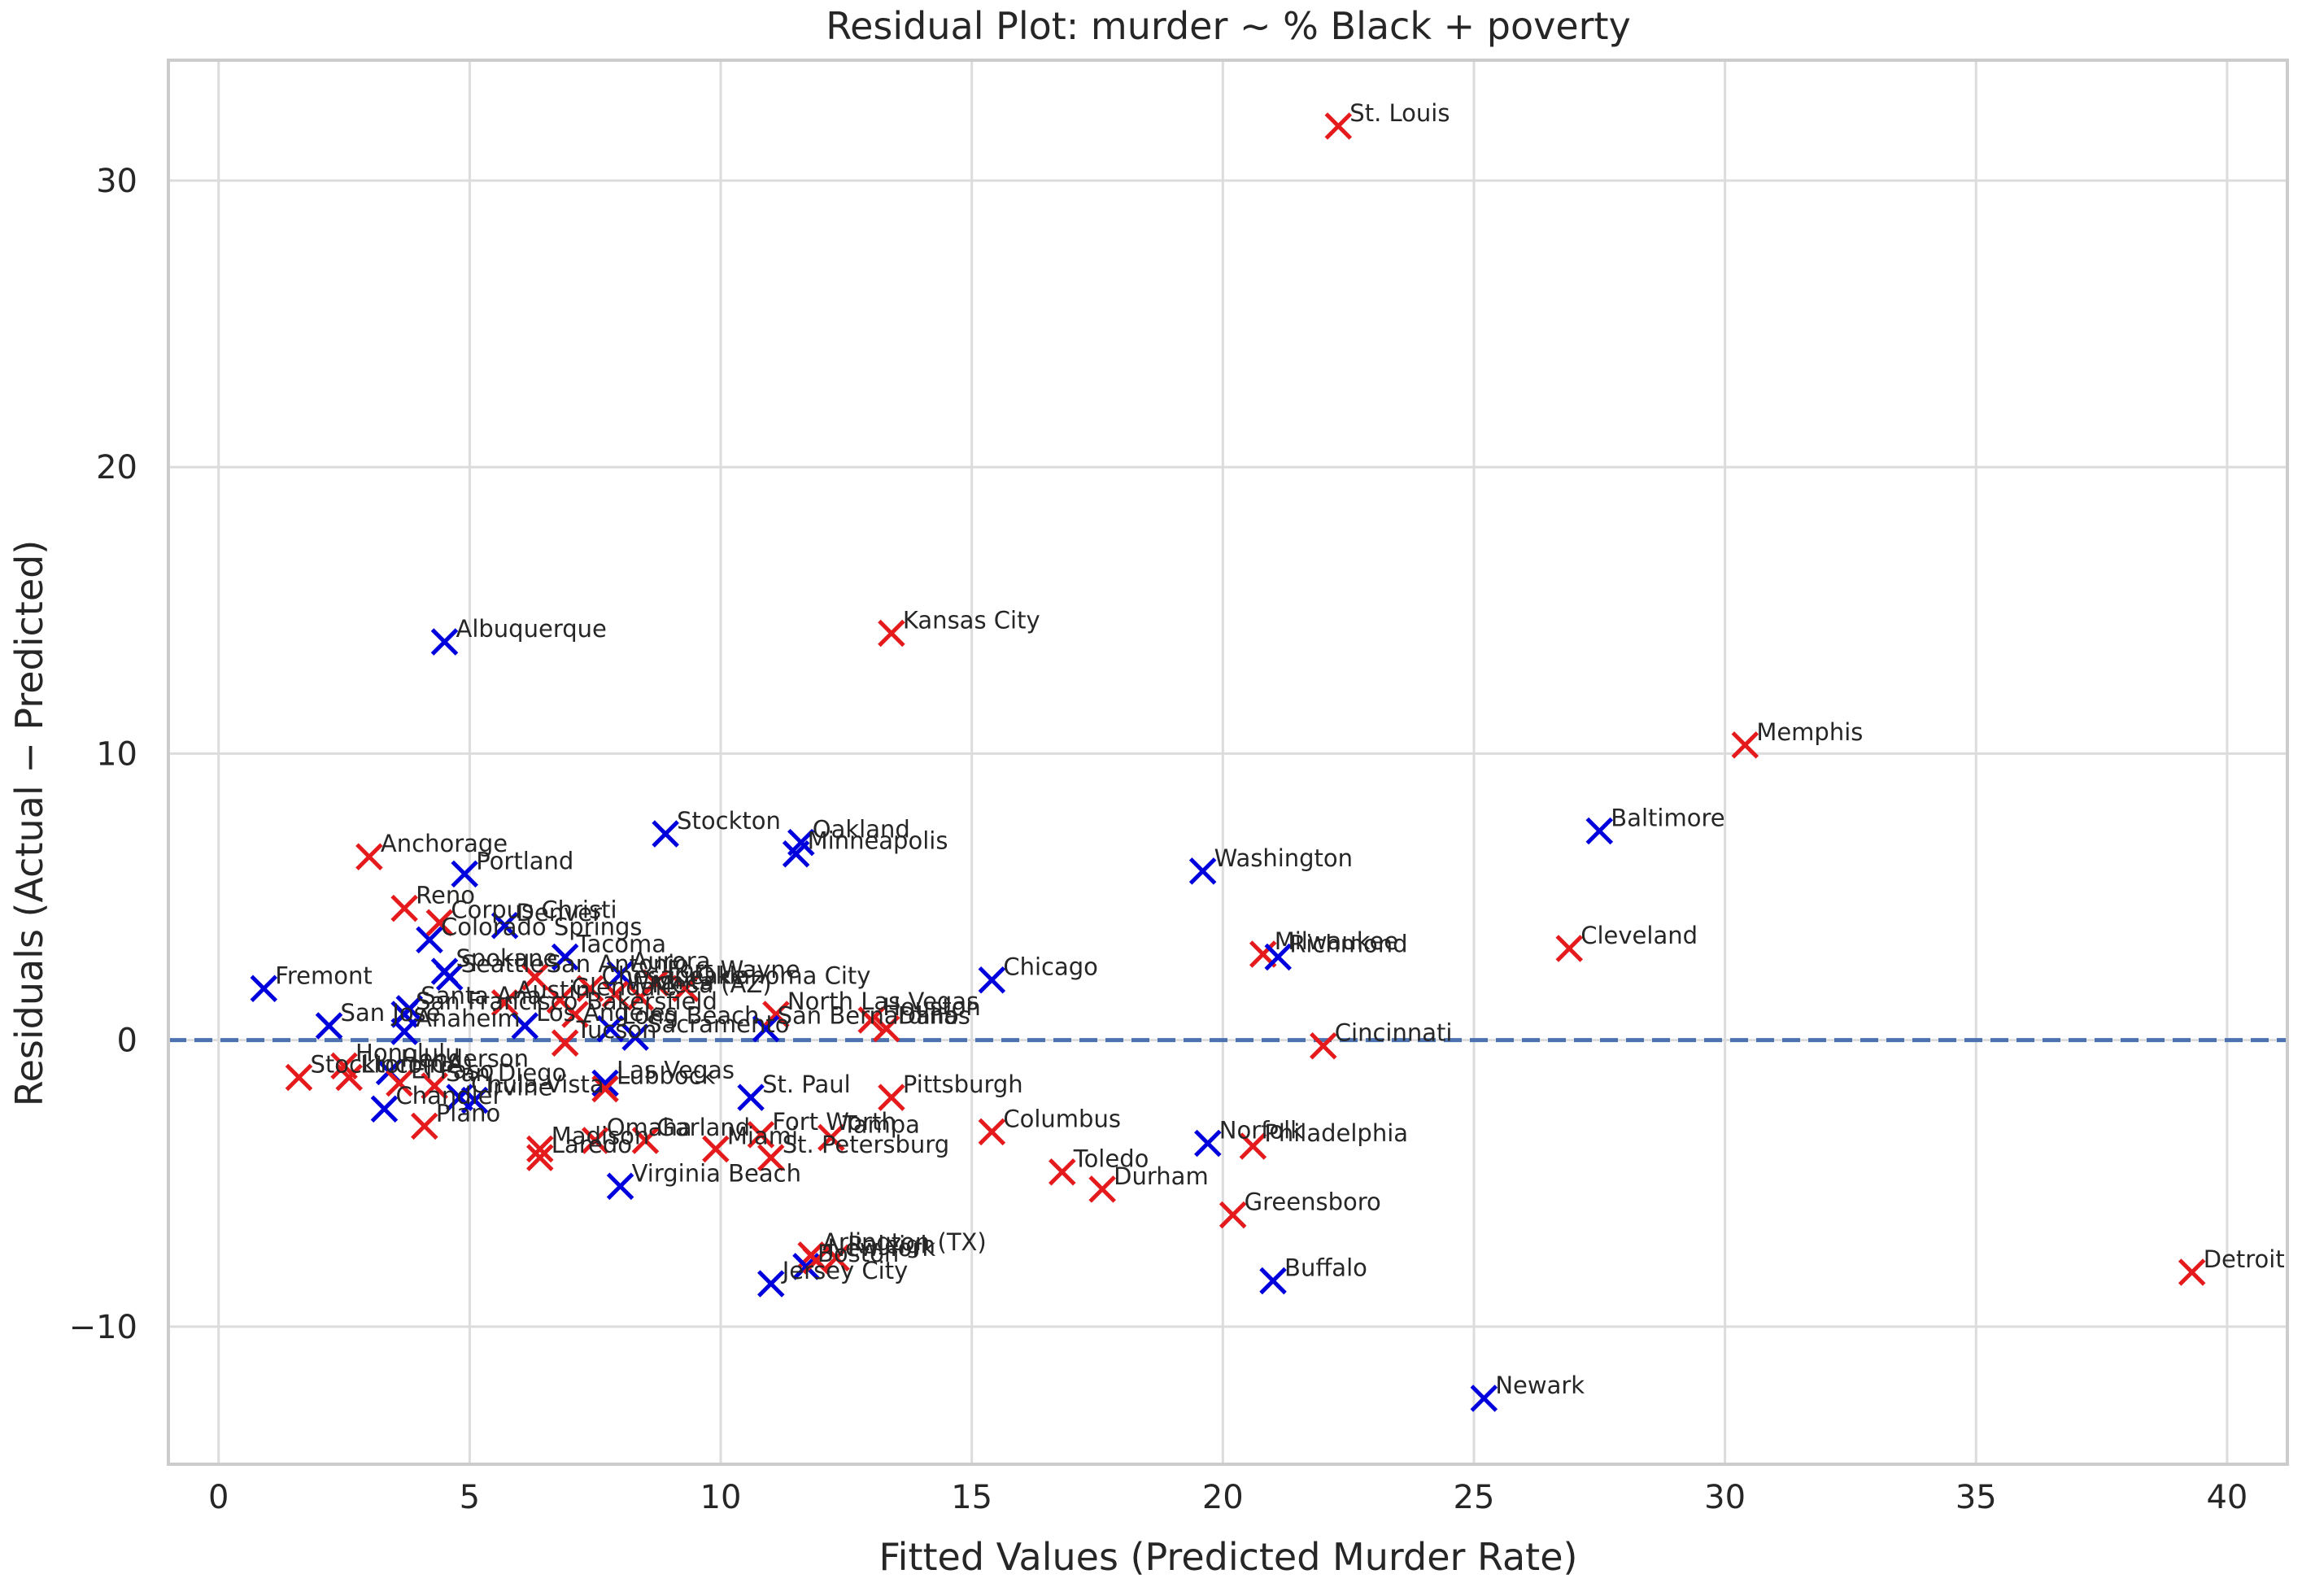 This screenshot has width=2302, height=1596. What do you see at coordinates (116, 467) in the screenshot?
I see `y-tick-label: 20` at bounding box center [116, 467].